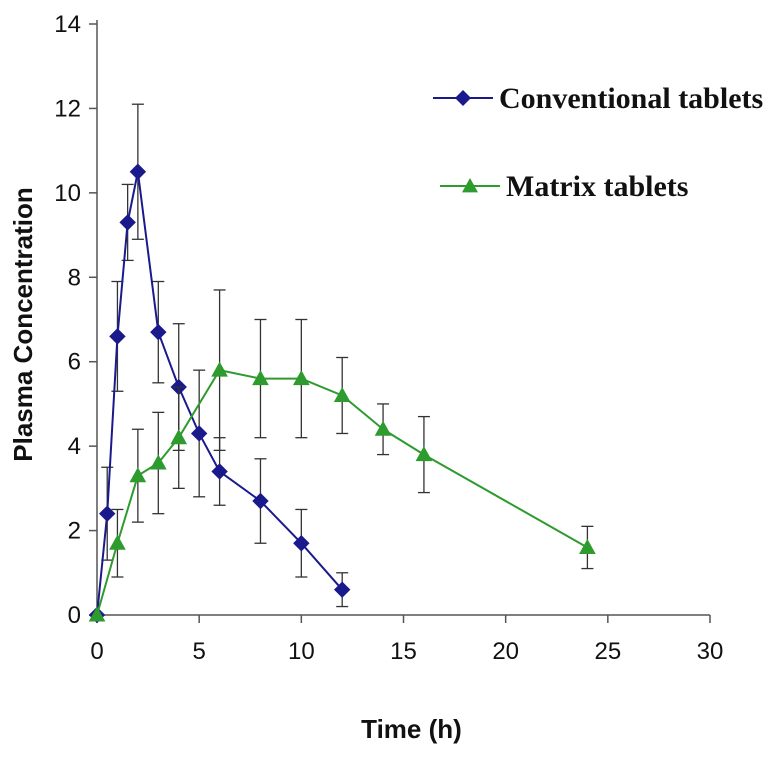  What do you see at coordinates (403, 651) in the screenshot?
I see `x-tick-label: 15` at bounding box center [403, 651].